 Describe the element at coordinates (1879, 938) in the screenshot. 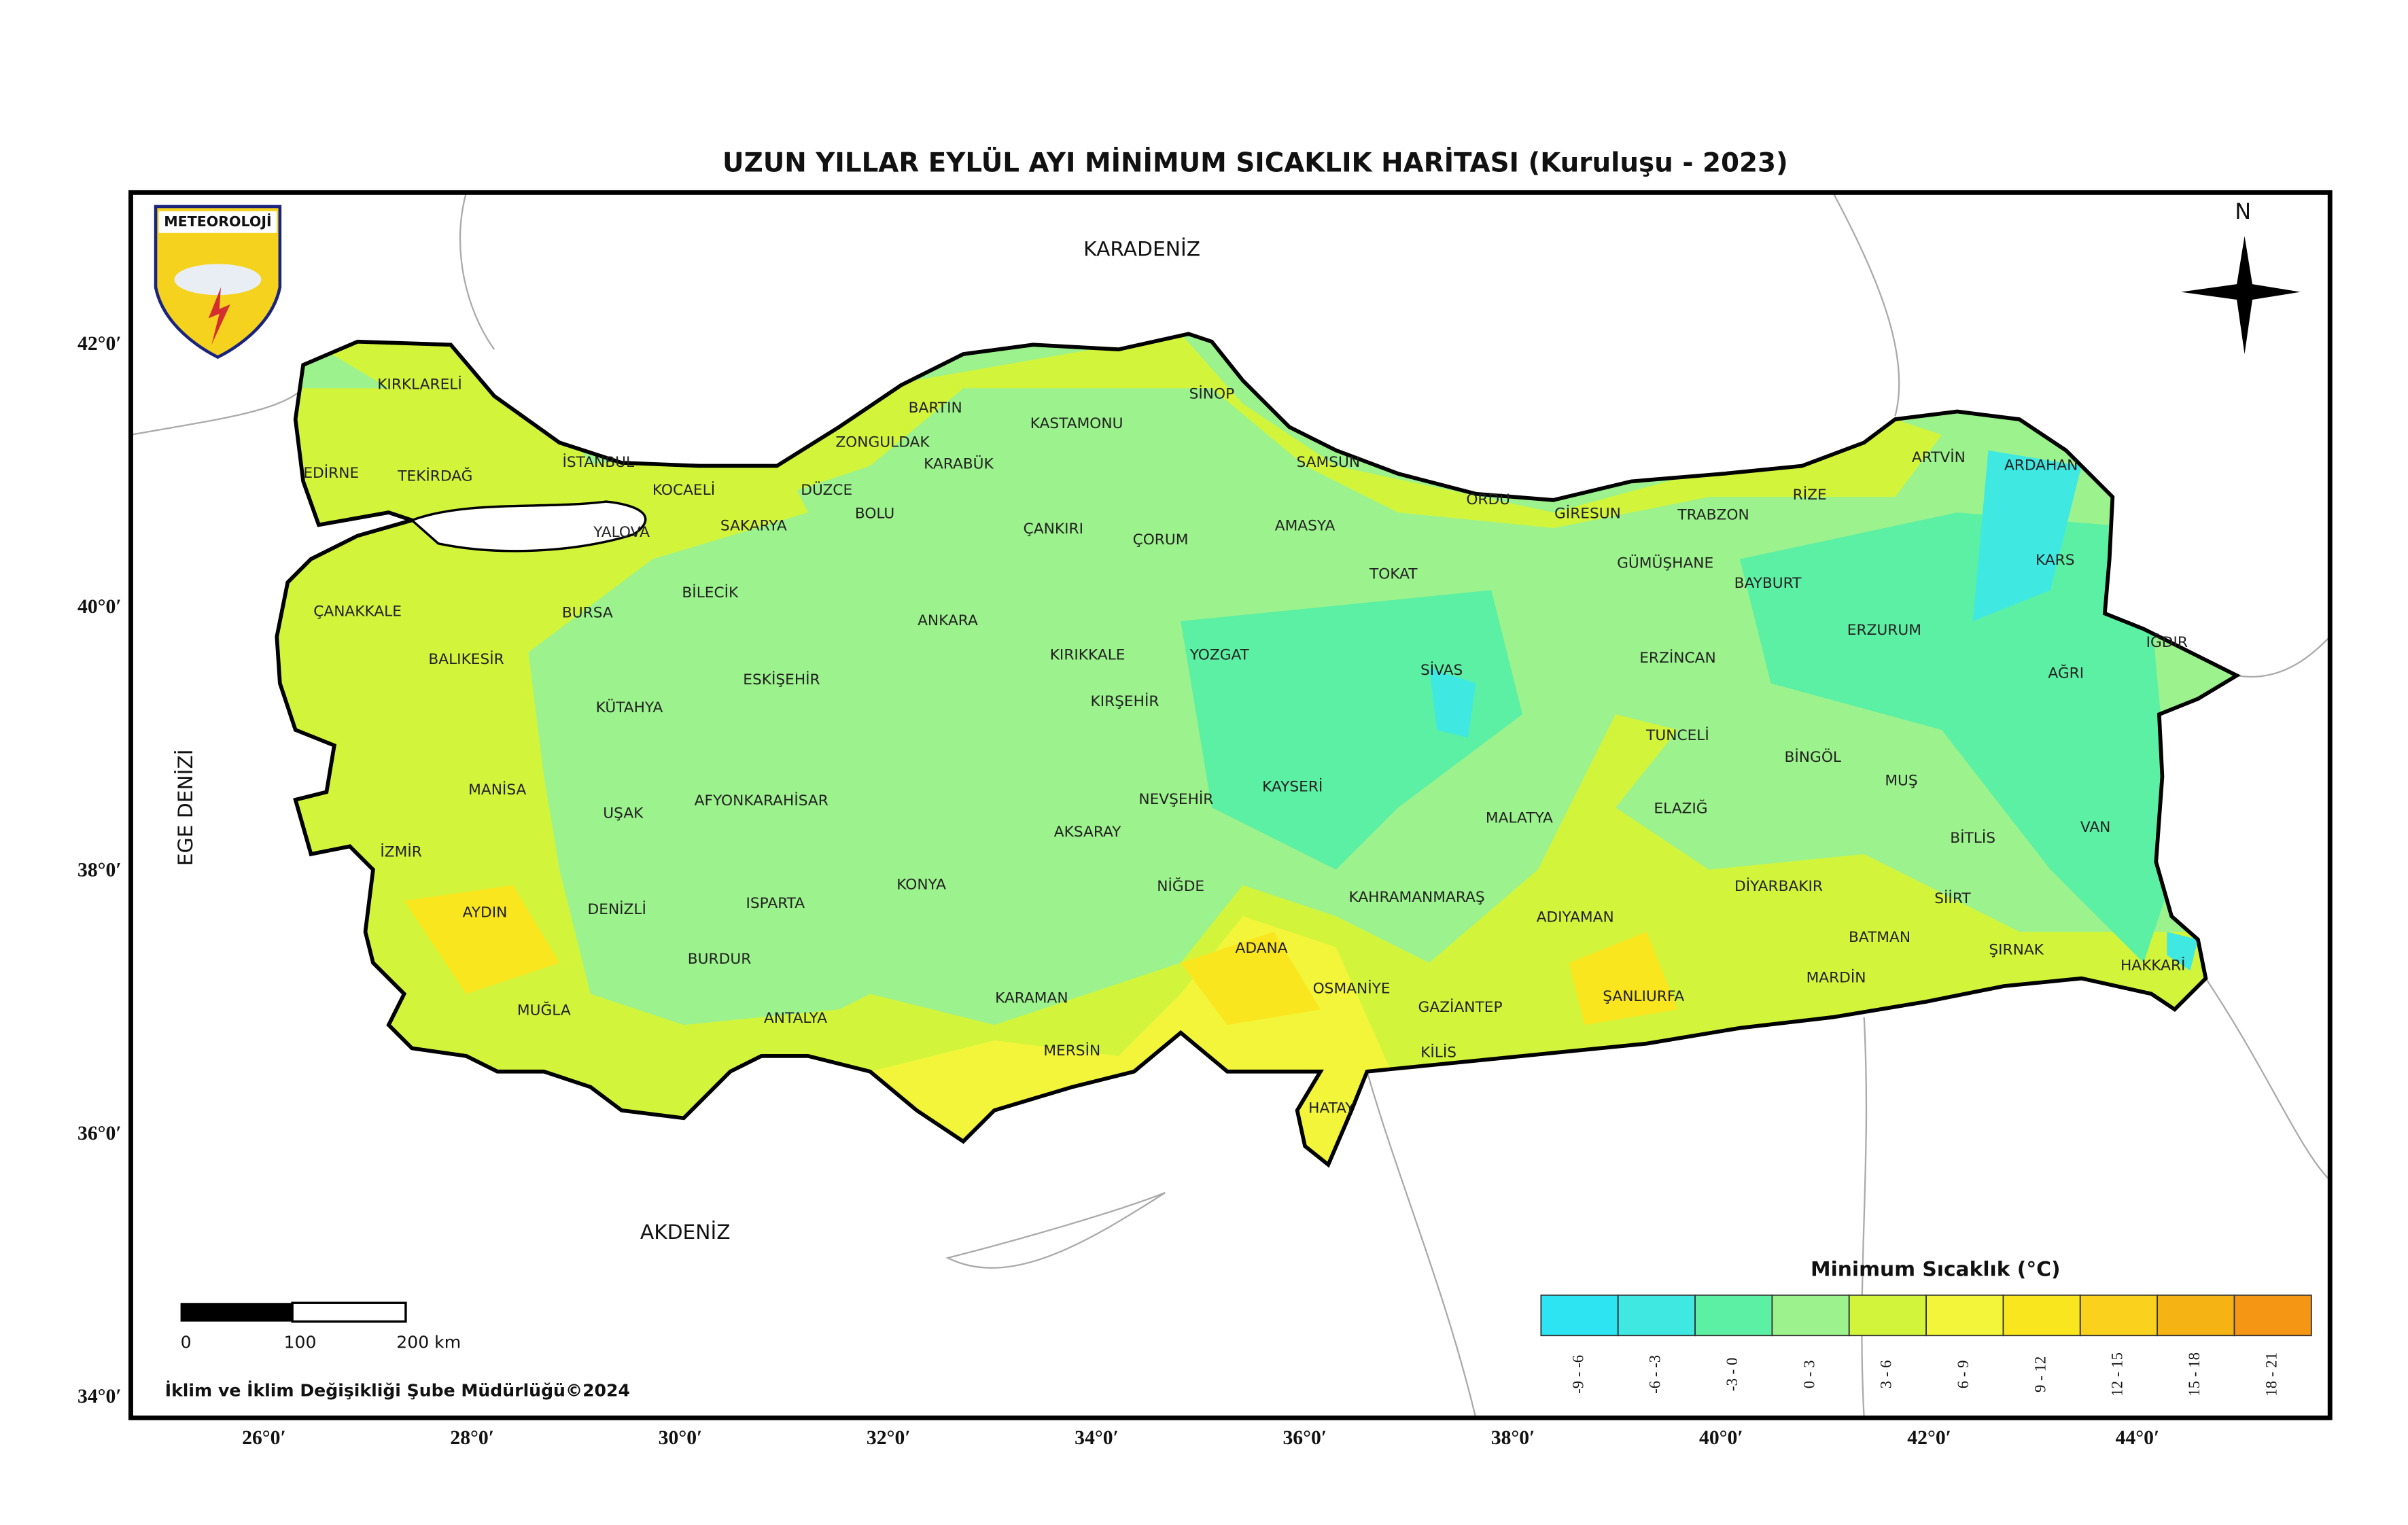

I see `province-label: BATMAN` at that location.